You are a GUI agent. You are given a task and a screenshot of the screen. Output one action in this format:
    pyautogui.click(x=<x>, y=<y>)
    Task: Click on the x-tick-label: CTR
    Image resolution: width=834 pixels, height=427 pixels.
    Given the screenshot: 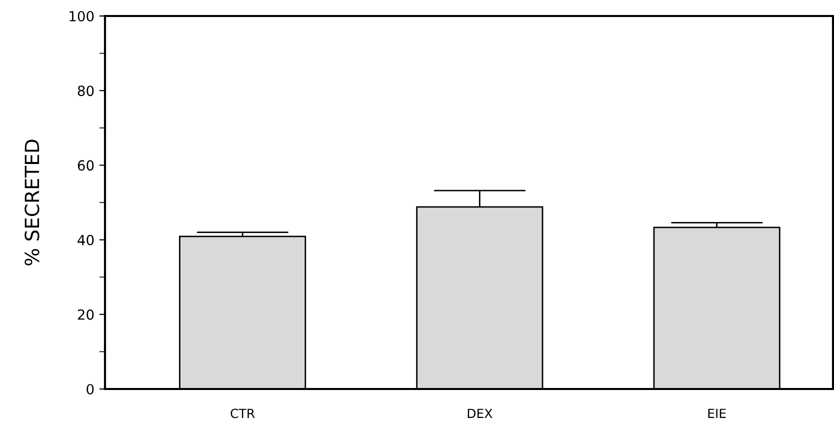 What is the action you would take?
    pyautogui.click(x=242, y=413)
    